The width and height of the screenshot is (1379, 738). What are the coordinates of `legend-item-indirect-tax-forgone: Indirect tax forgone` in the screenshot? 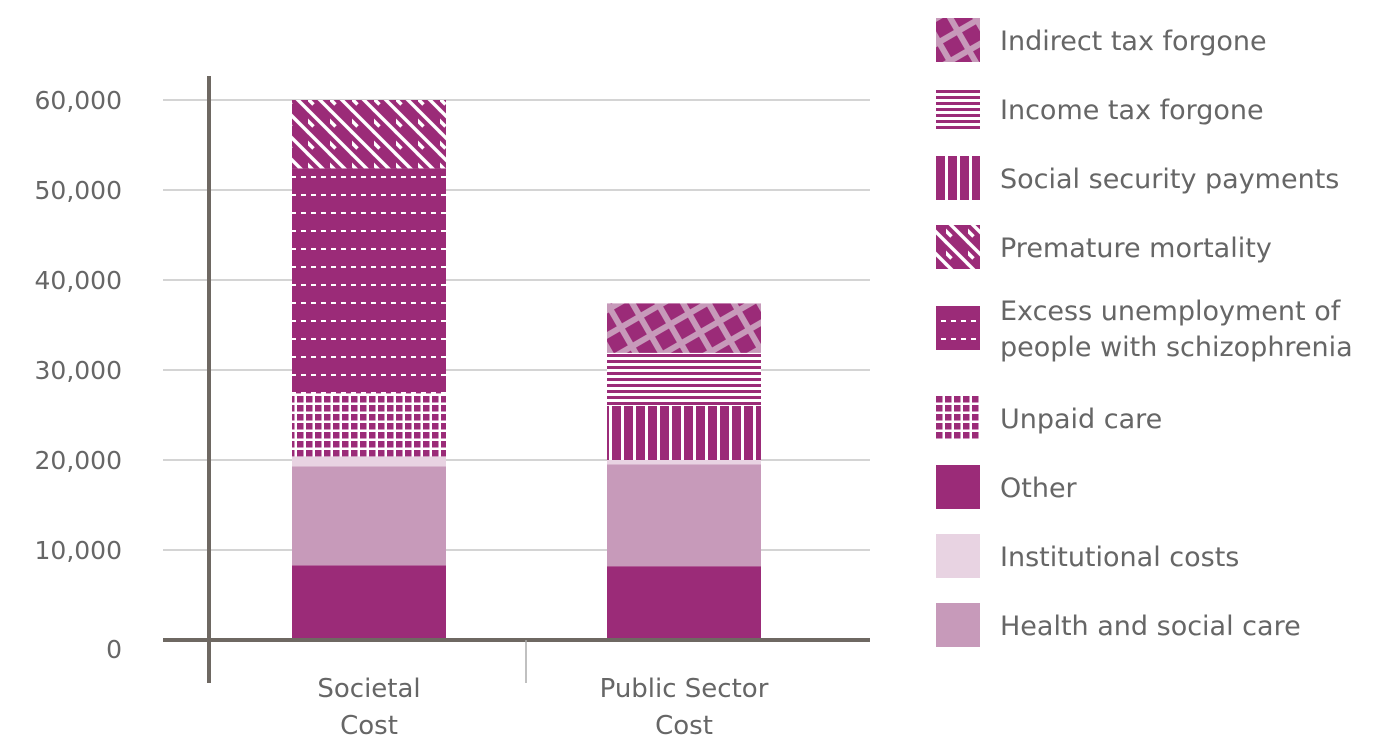 It's located at (1101, 40).